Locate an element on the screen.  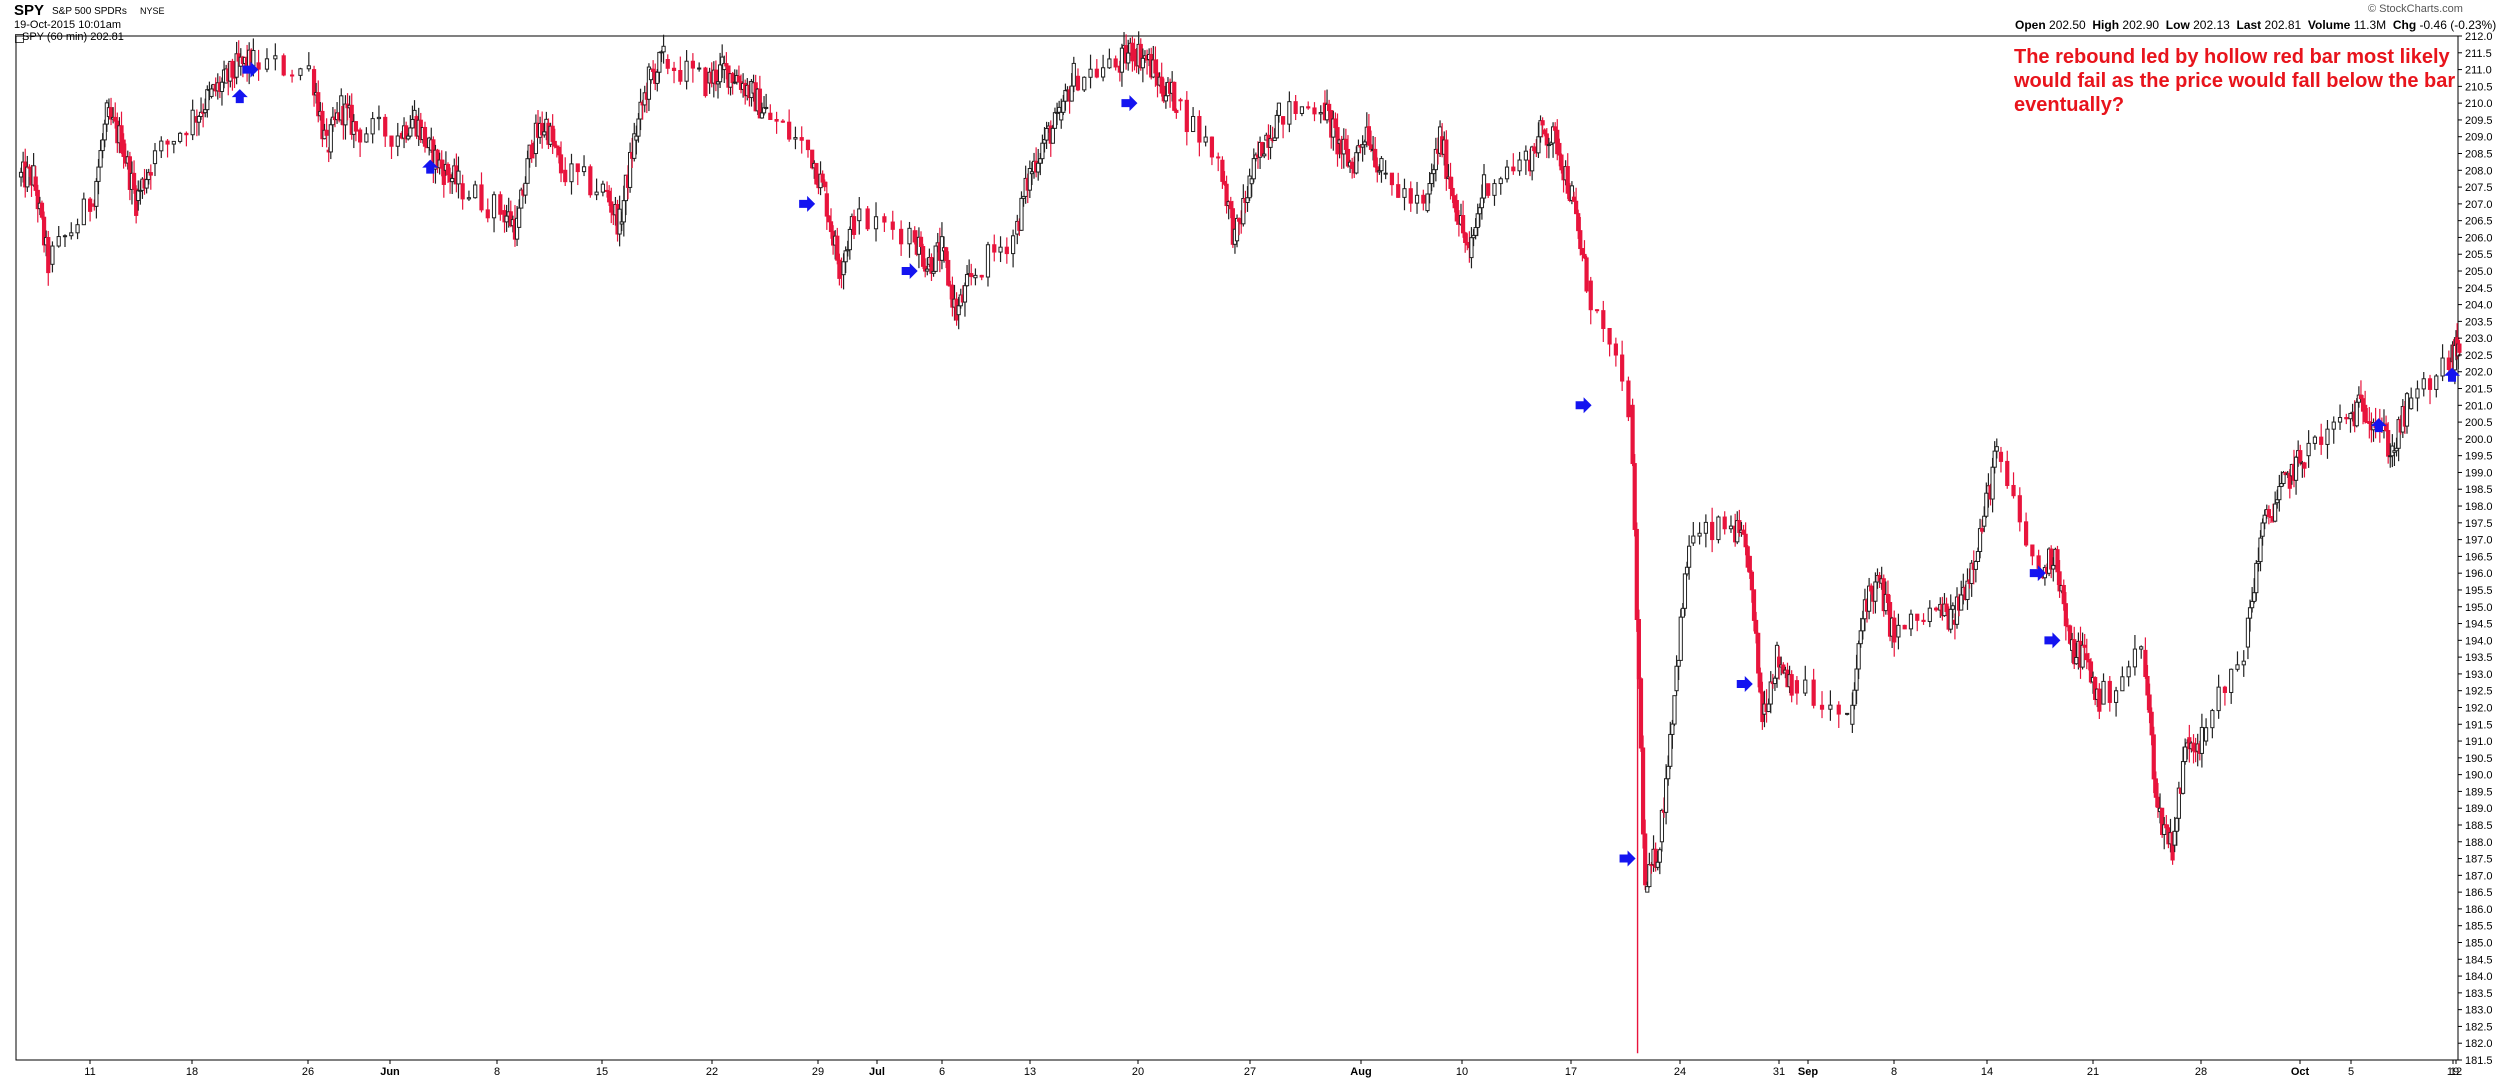
brand-credit: © StockCharts.com is located at coordinates (2415, 9).